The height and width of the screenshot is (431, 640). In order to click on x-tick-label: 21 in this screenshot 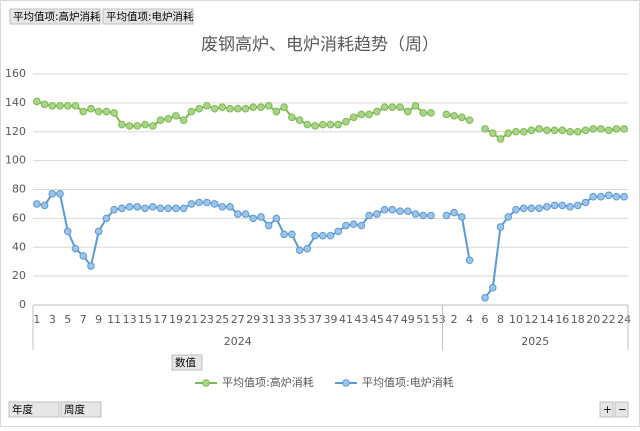, I will do `click(191, 319)`.